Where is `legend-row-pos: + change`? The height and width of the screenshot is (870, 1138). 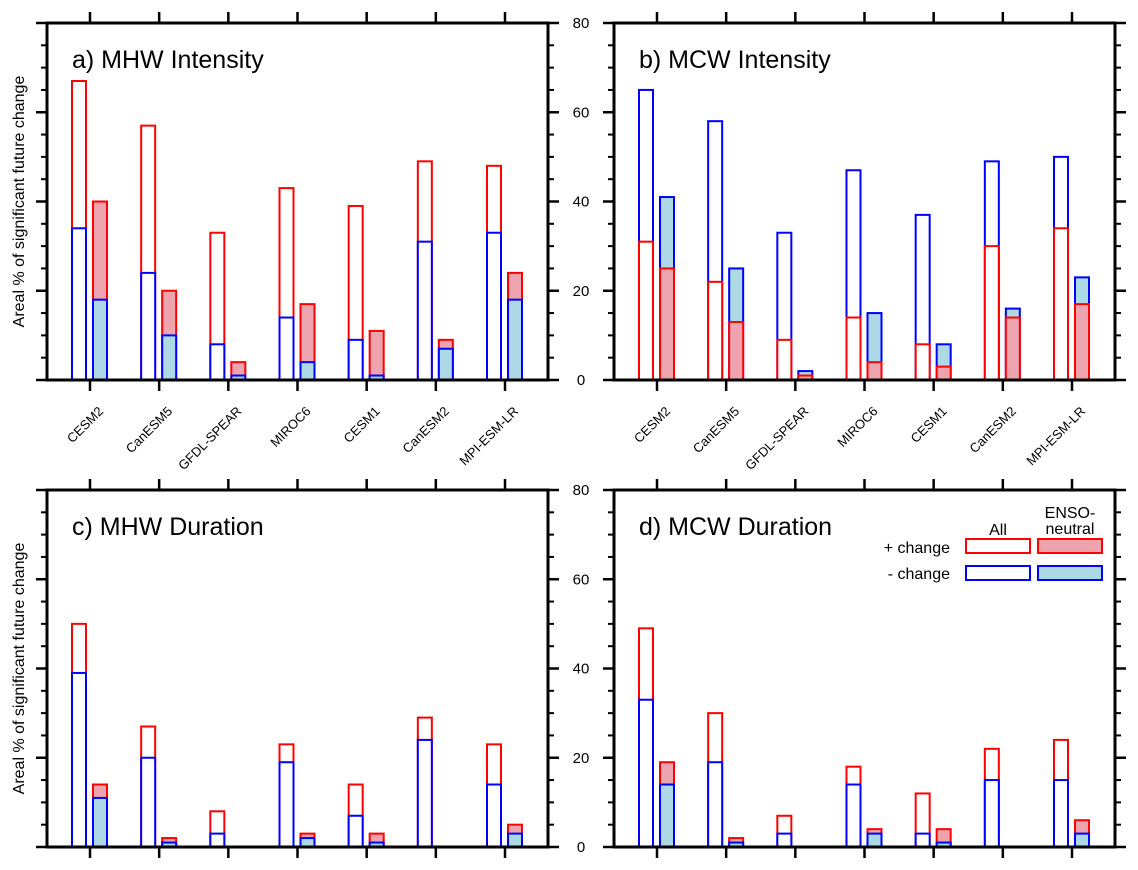 legend-row-pos: + change is located at coordinates (917, 548).